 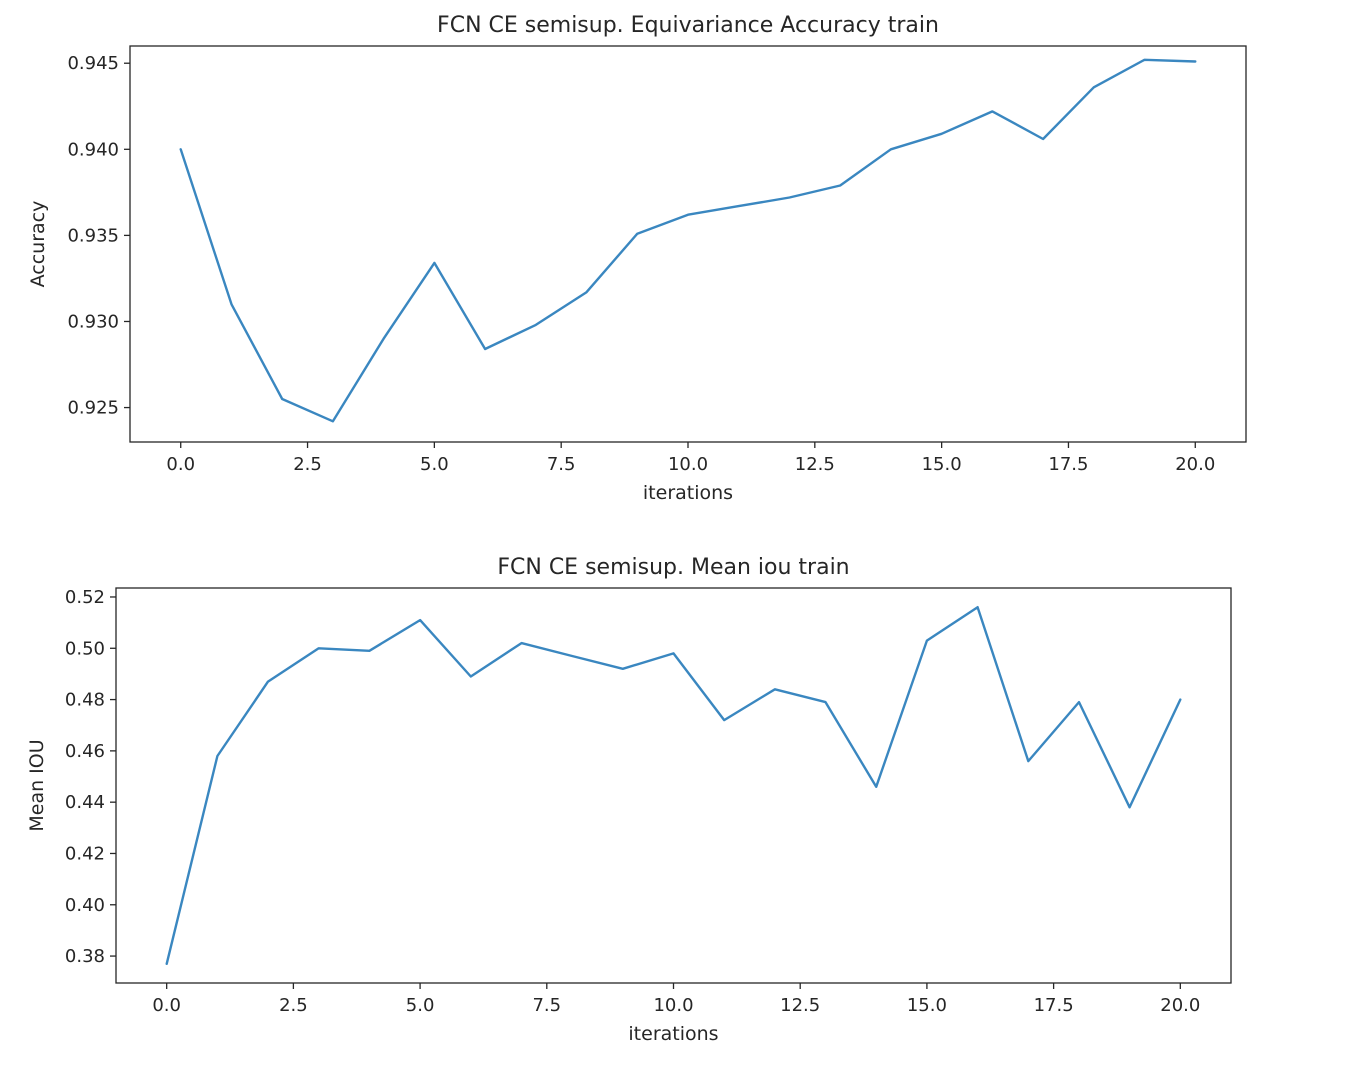 What do you see at coordinates (85, 956) in the screenshot?
I see `chart2-y-tick-label: 0.38` at bounding box center [85, 956].